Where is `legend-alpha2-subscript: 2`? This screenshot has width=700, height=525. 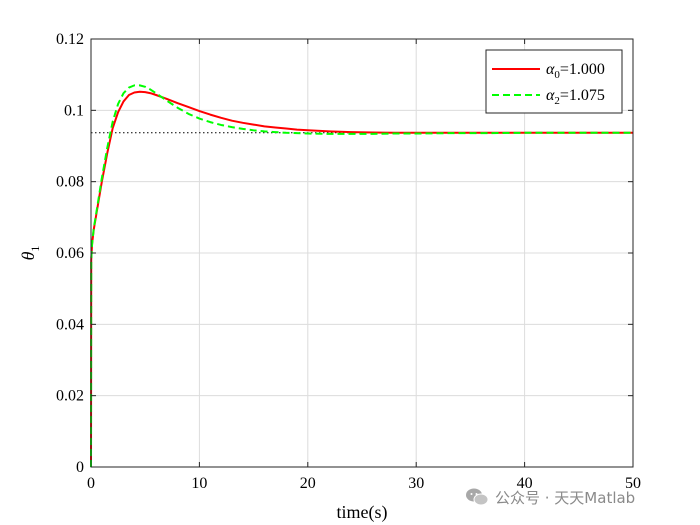
legend-alpha2-subscript: 2 is located at coordinates (557, 101).